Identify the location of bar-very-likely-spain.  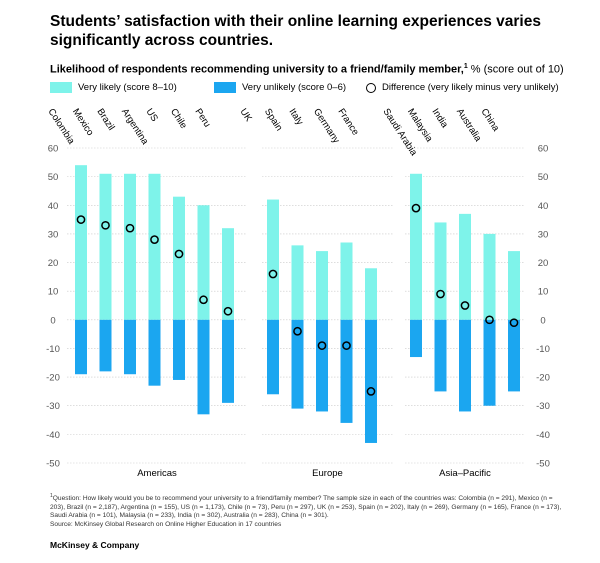
(297, 282).